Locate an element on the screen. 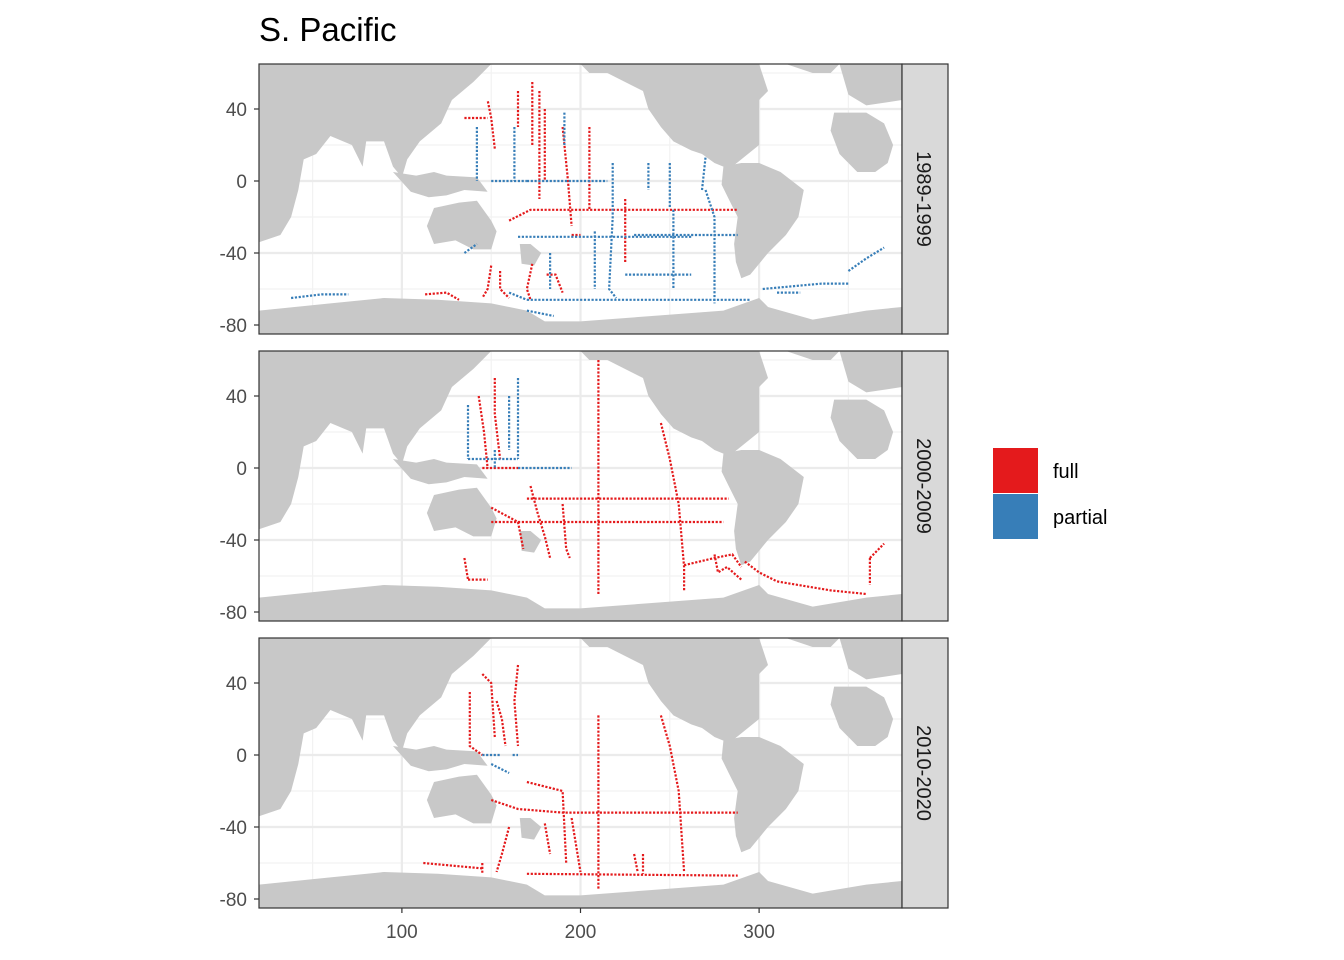 This screenshot has width=1344, height=960. legend-label-partial: partial is located at coordinates (1080, 518).